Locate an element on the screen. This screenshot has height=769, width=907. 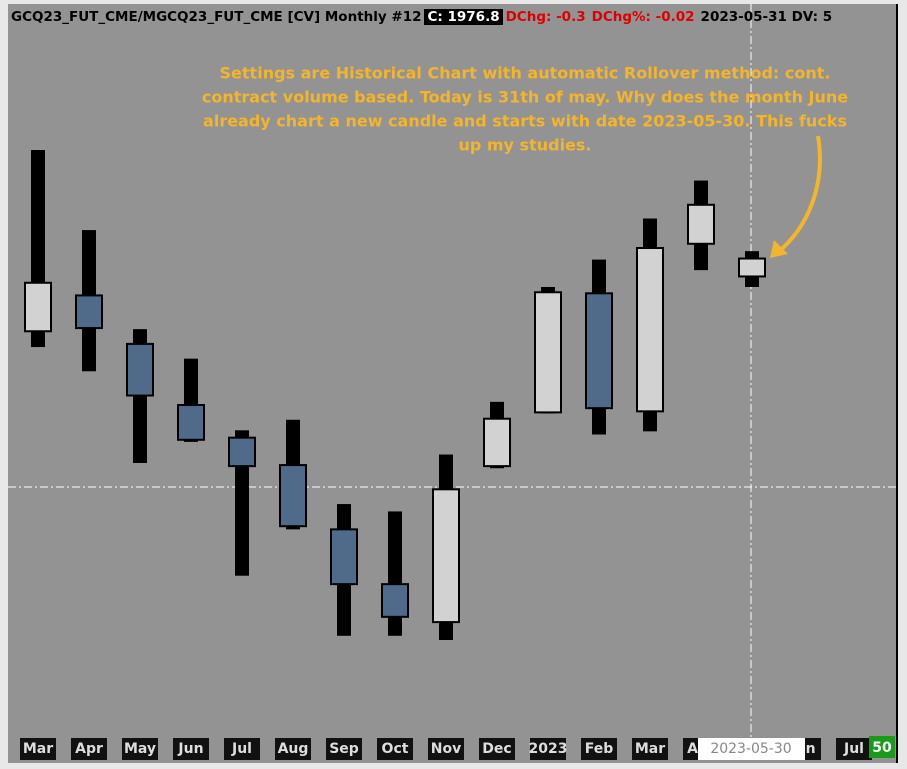
x-tick-label: Feb is located at coordinates (599, 749).